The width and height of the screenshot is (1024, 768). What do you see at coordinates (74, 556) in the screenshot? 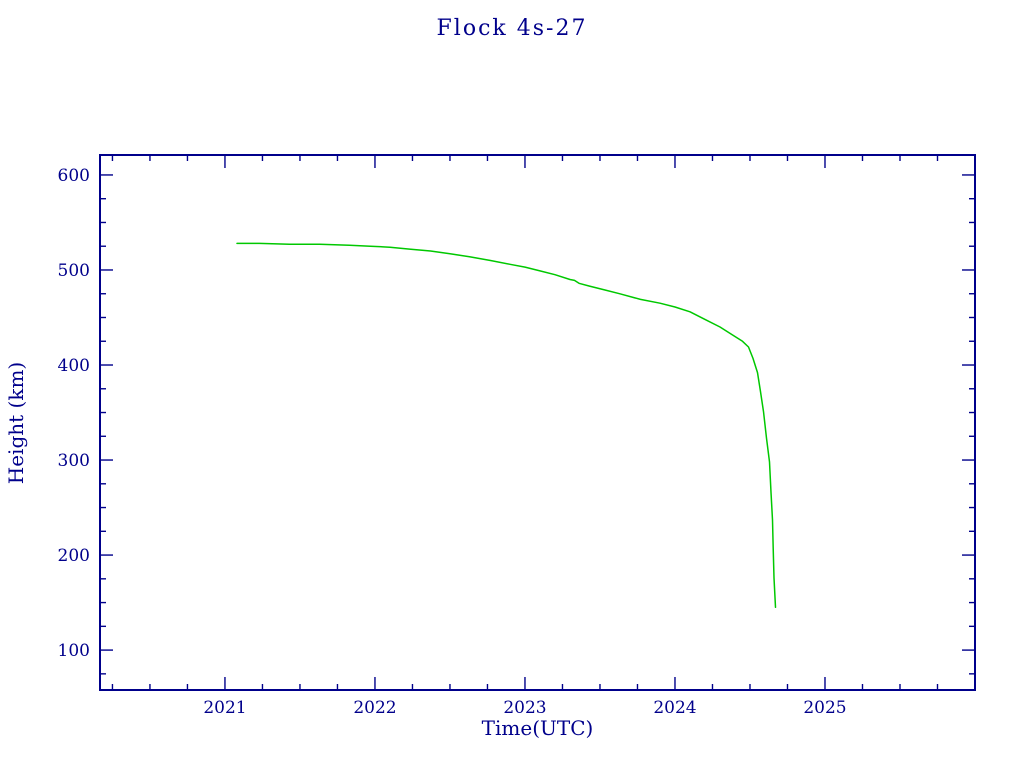
I see `y-tick-label: 200` at bounding box center [74, 556].